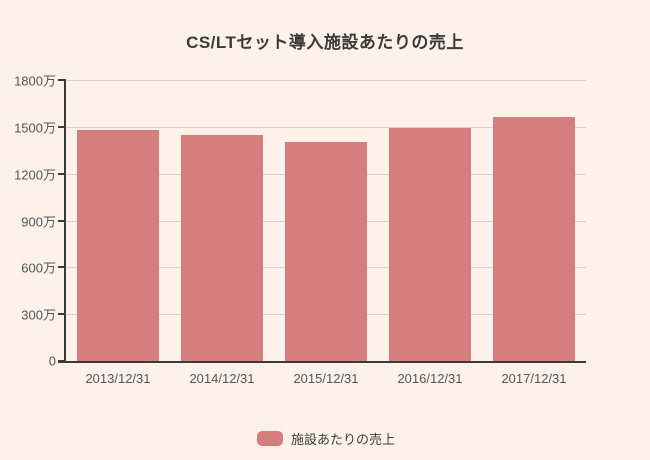 The image size is (650, 460). I want to click on y-tick-label: 300万, so click(38, 315).